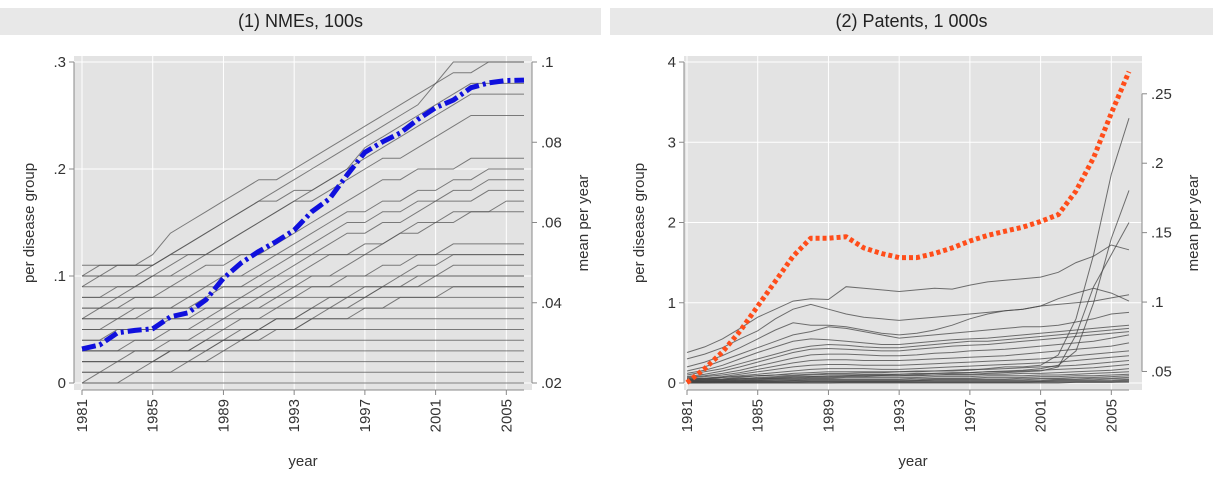 This screenshot has height=486, width=1213. I want to click on y-axis-left: 0 .1 .2 .3, so click(64, 223).